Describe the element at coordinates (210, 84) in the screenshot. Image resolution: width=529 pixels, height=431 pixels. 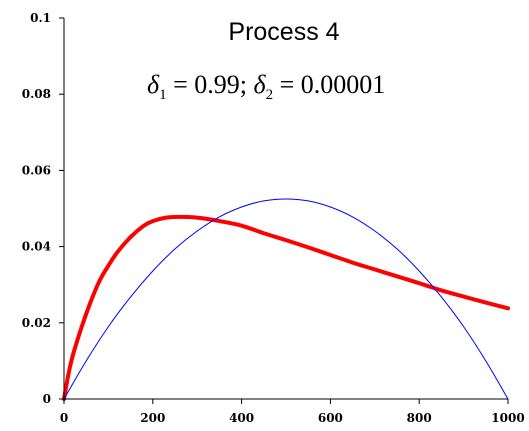
I see `delta1-value: = 0.99;` at that location.